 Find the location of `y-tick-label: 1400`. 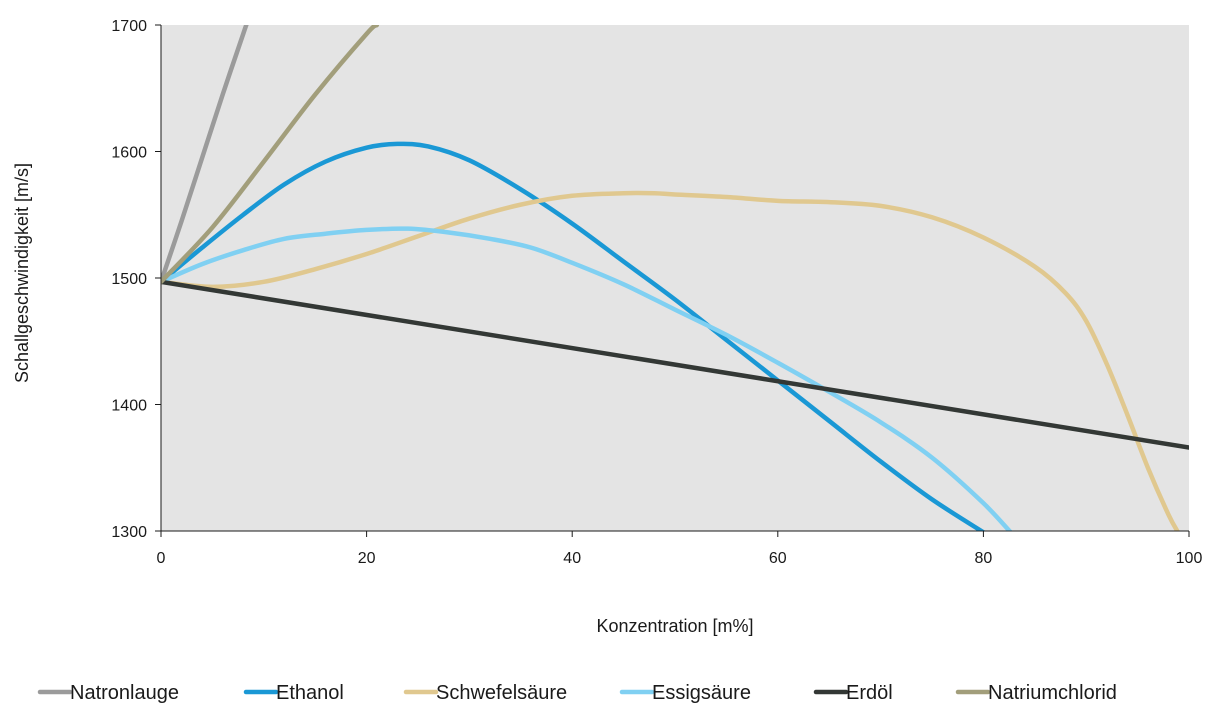

y-tick-label: 1400 is located at coordinates (129, 406).